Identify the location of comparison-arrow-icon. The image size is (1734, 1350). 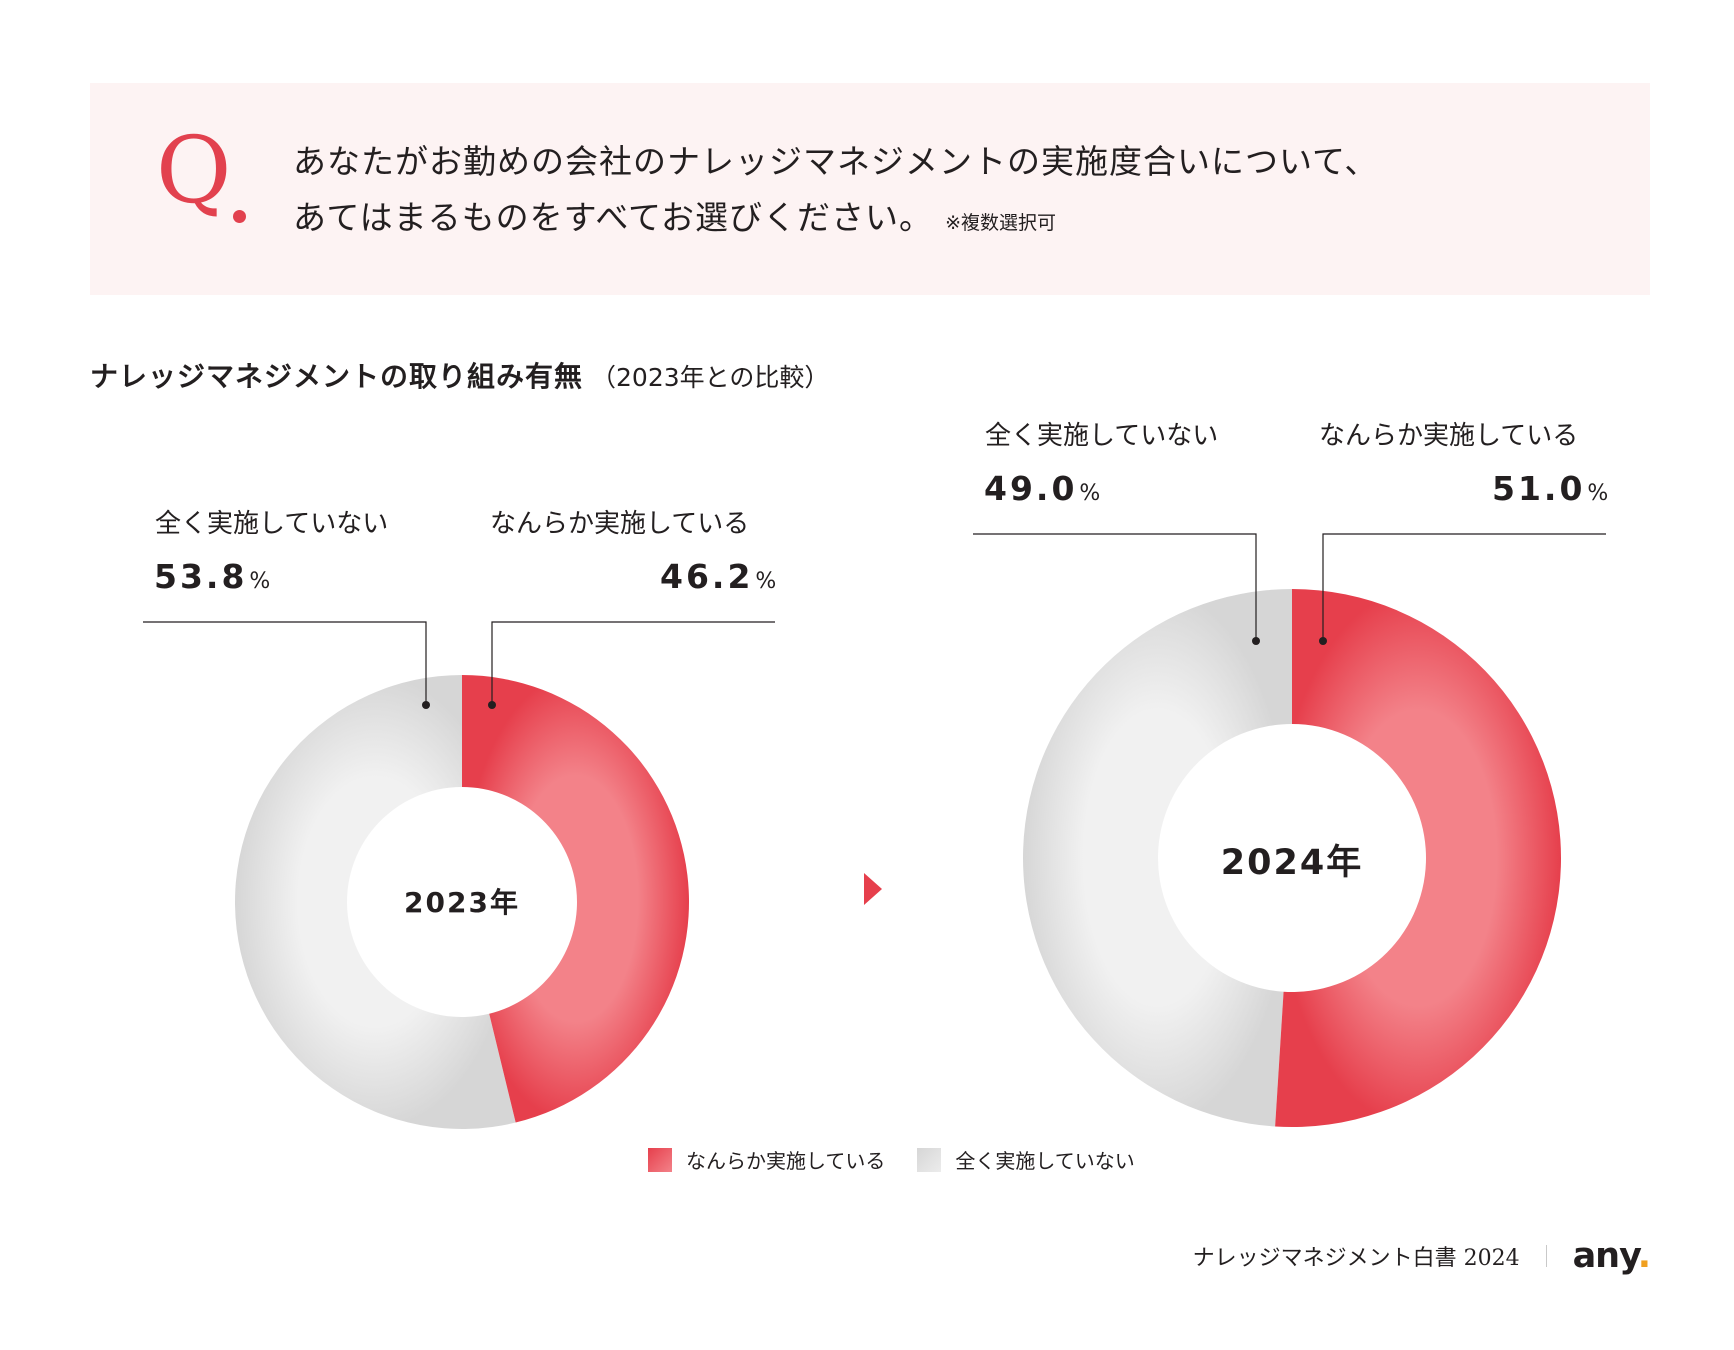
(873, 889).